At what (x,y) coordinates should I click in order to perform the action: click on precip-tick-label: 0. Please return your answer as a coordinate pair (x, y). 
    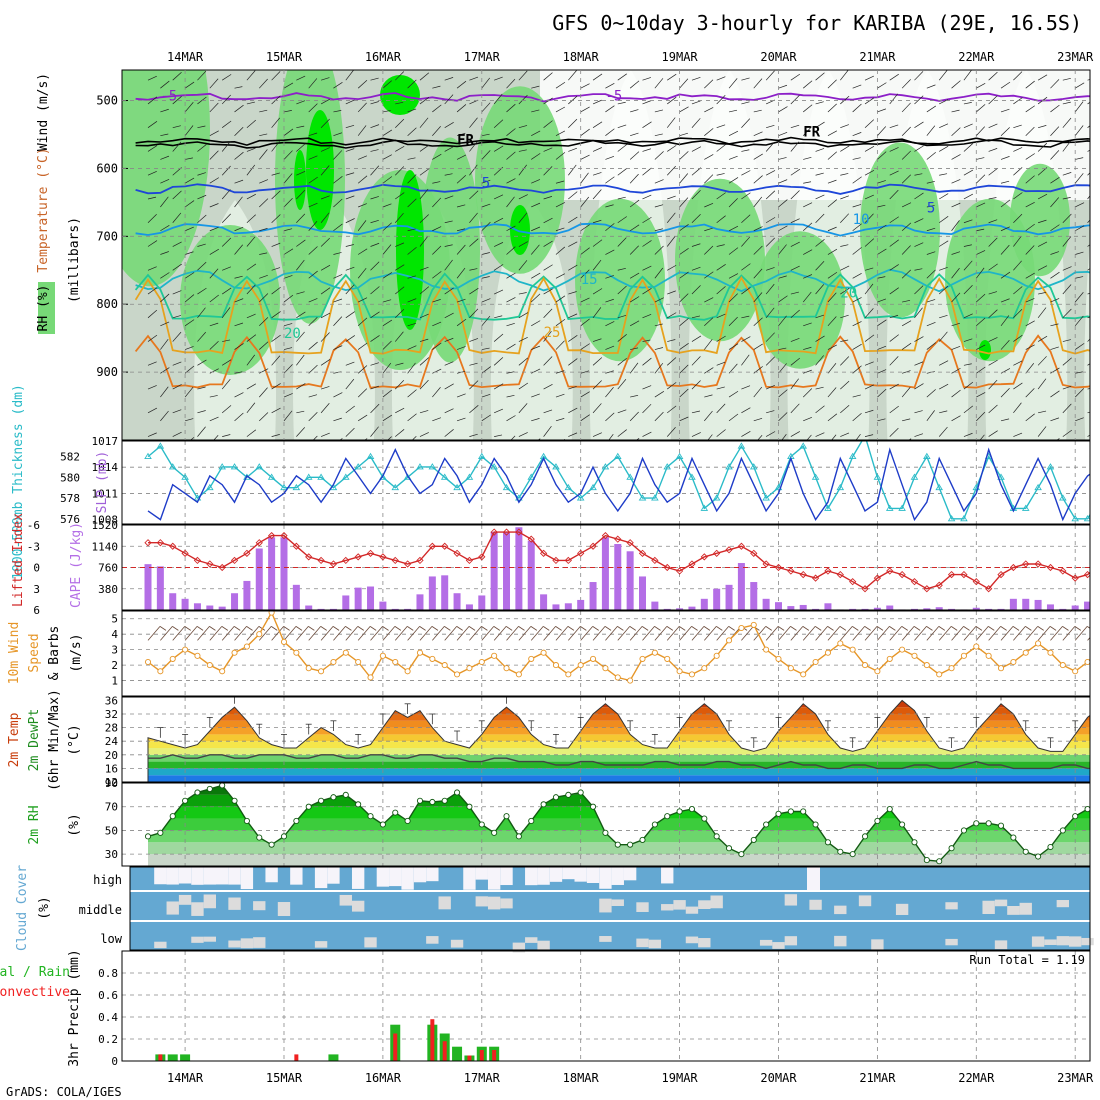
    Looking at the image, I should click on (114, 1061).